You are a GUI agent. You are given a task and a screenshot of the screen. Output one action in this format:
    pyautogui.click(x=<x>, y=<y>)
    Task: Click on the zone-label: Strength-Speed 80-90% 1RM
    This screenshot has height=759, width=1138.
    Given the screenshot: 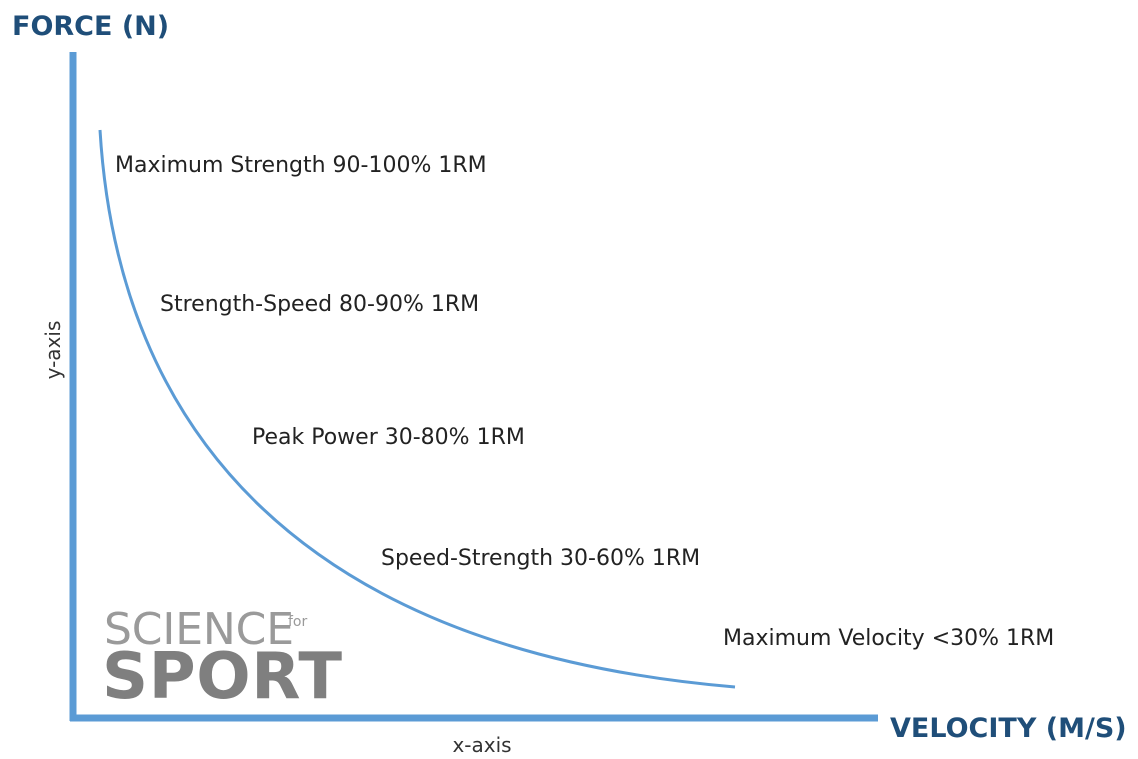 What is the action you would take?
    pyautogui.click(x=319, y=304)
    